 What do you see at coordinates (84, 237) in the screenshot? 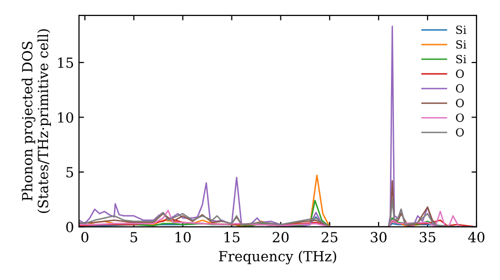
I see `x-tick-label: 0` at bounding box center [84, 237].